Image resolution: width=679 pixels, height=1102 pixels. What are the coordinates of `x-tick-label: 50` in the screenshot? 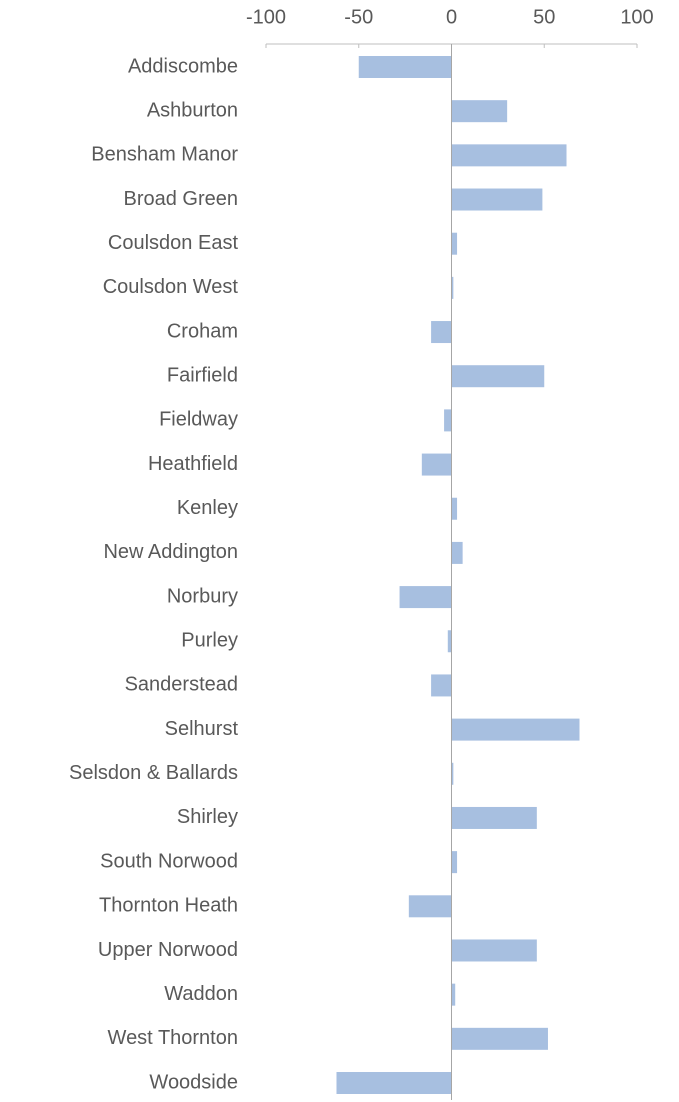 It's located at (544, 17).